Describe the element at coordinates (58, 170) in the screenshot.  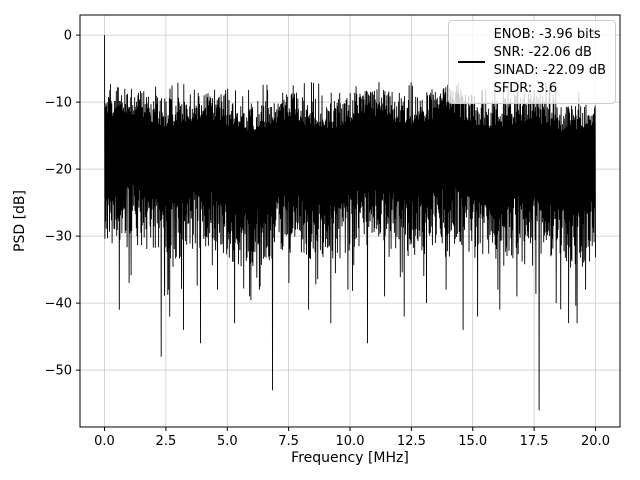
I see `svg-text: −20` at that location.